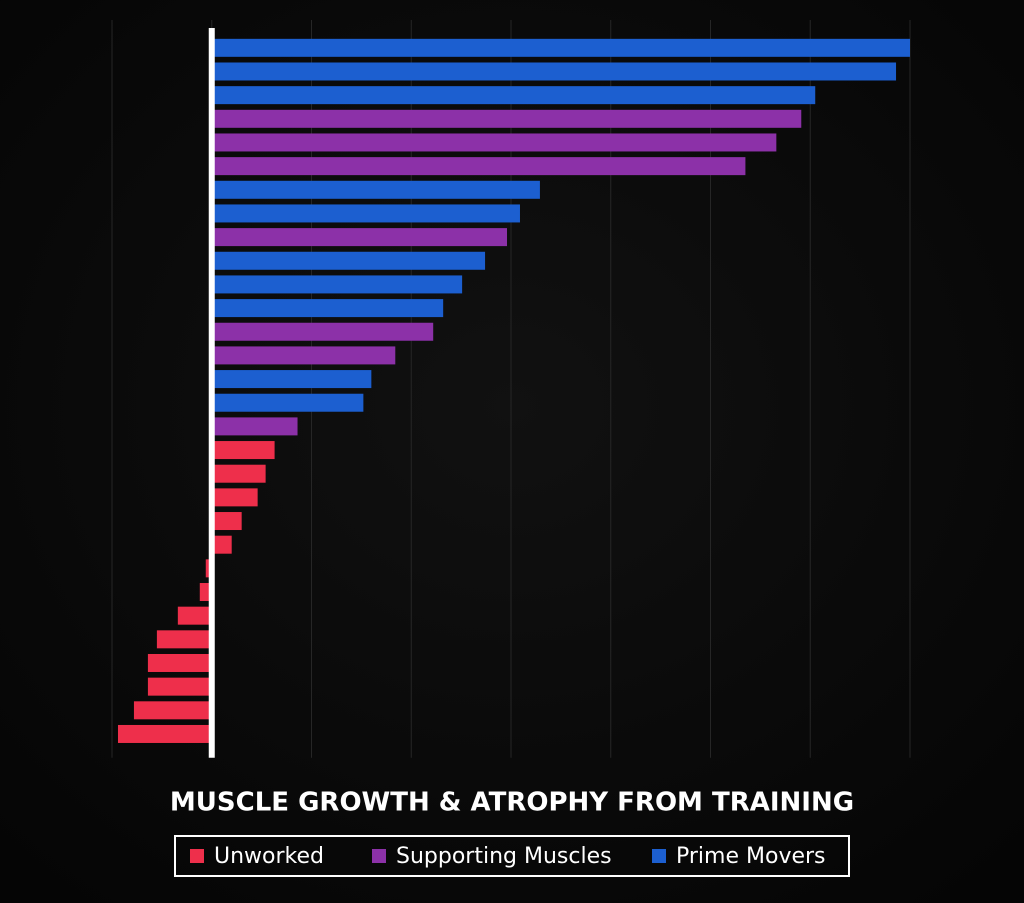 Image resolution: width=1024 pixels, height=903 pixels. What do you see at coordinates (512, 803) in the screenshot?
I see `chart-title: MUSCLE GROWTH & ATROPHY FROM TRAINING` at bounding box center [512, 803].